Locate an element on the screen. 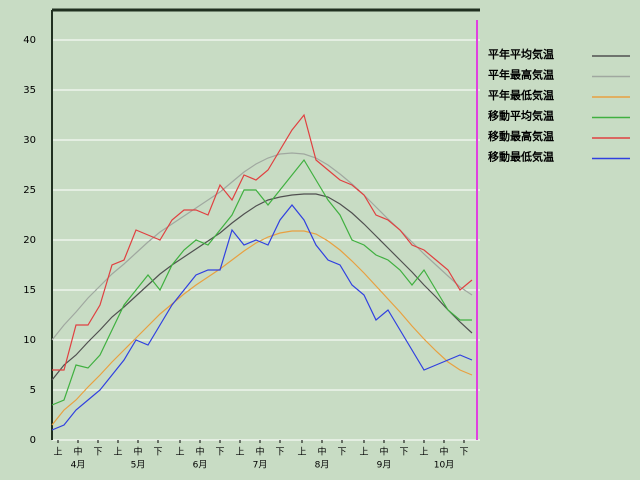 This screenshot has height=480, width=640. y-tick-label: 30 is located at coordinates (29, 140).